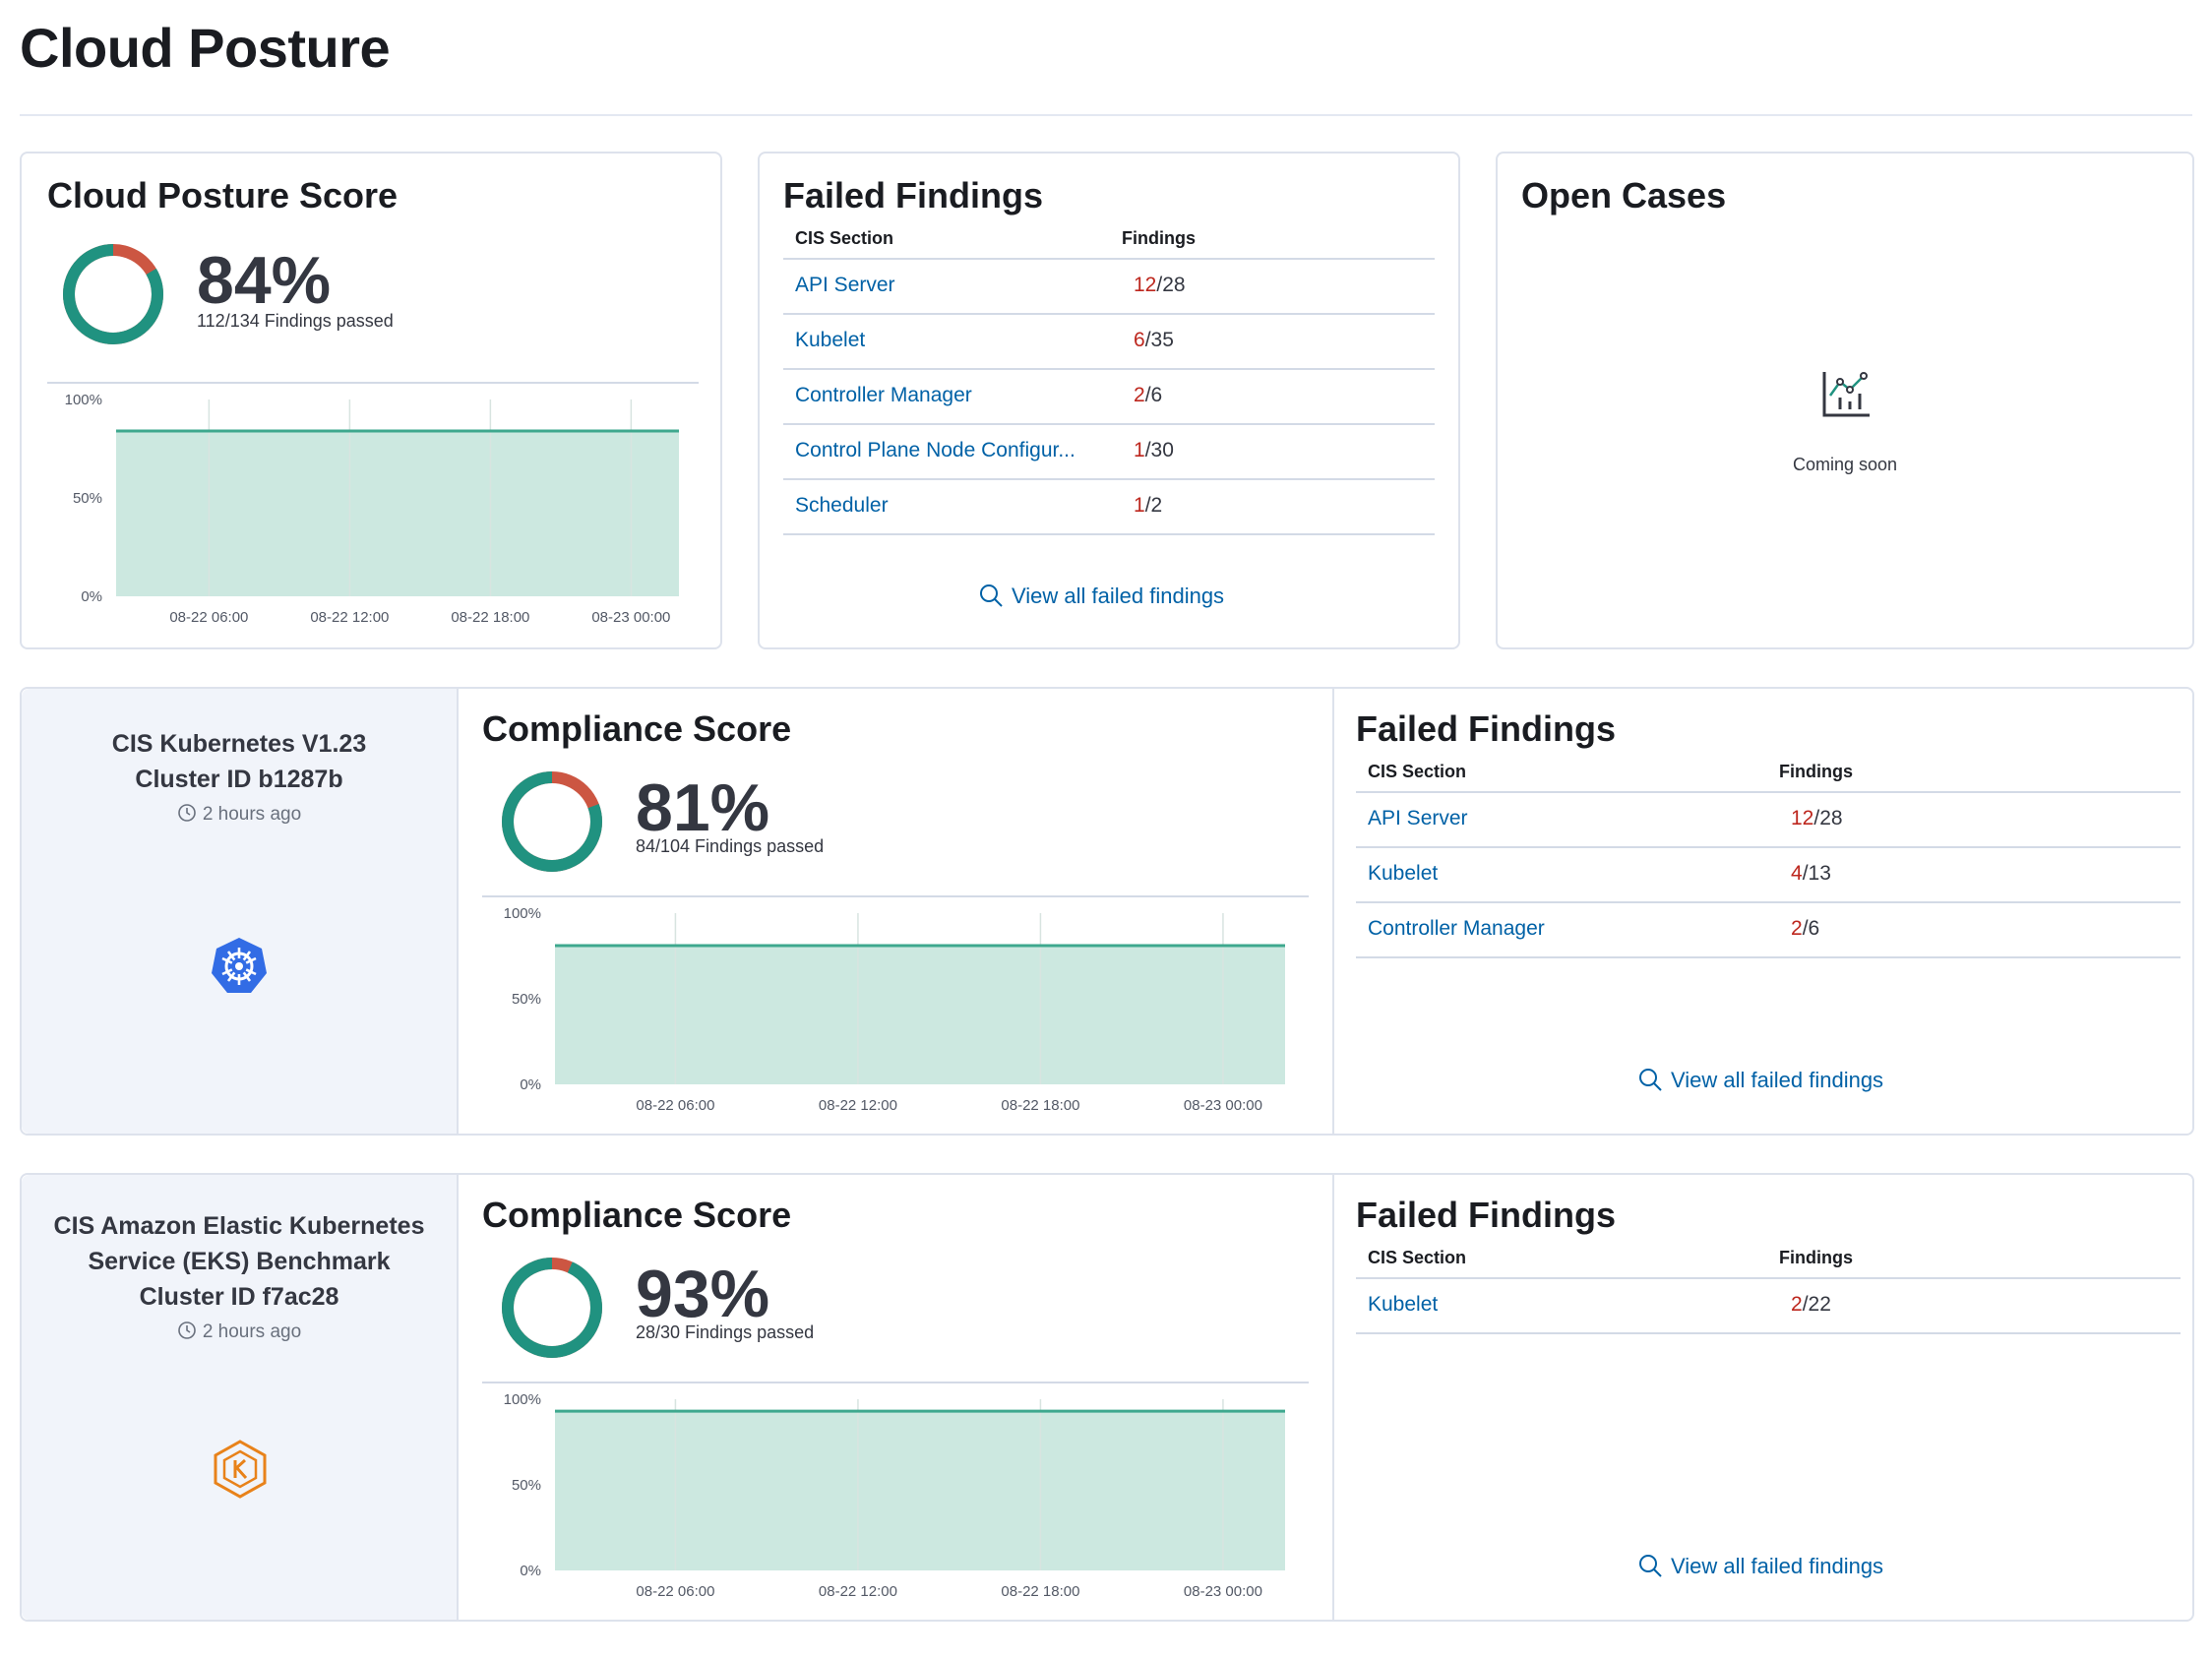 The image size is (2212, 1659). What do you see at coordinates (373, 383) in the screenshot?
I see `chart-divider` at bounding box center [373, 383].